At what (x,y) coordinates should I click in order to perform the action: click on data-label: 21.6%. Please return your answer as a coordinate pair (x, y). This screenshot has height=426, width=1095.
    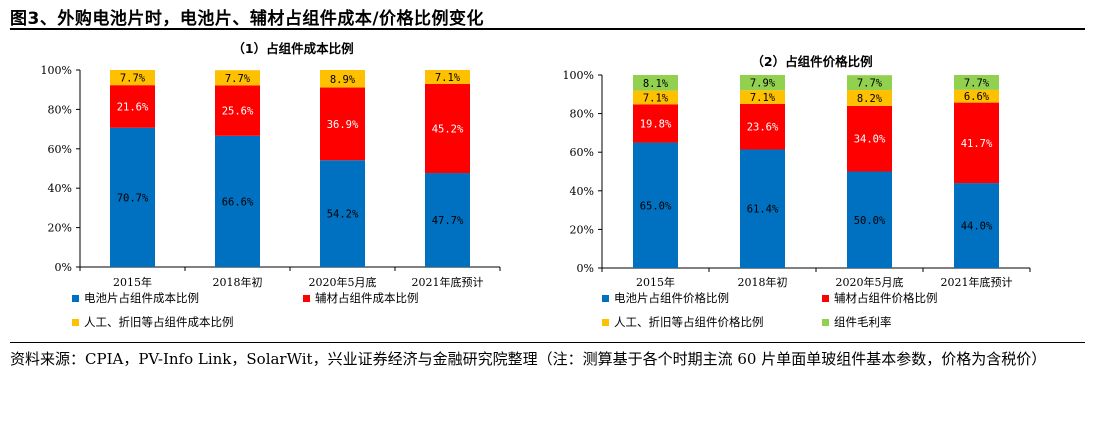
    Looking at the image, I should click on (133, 107).